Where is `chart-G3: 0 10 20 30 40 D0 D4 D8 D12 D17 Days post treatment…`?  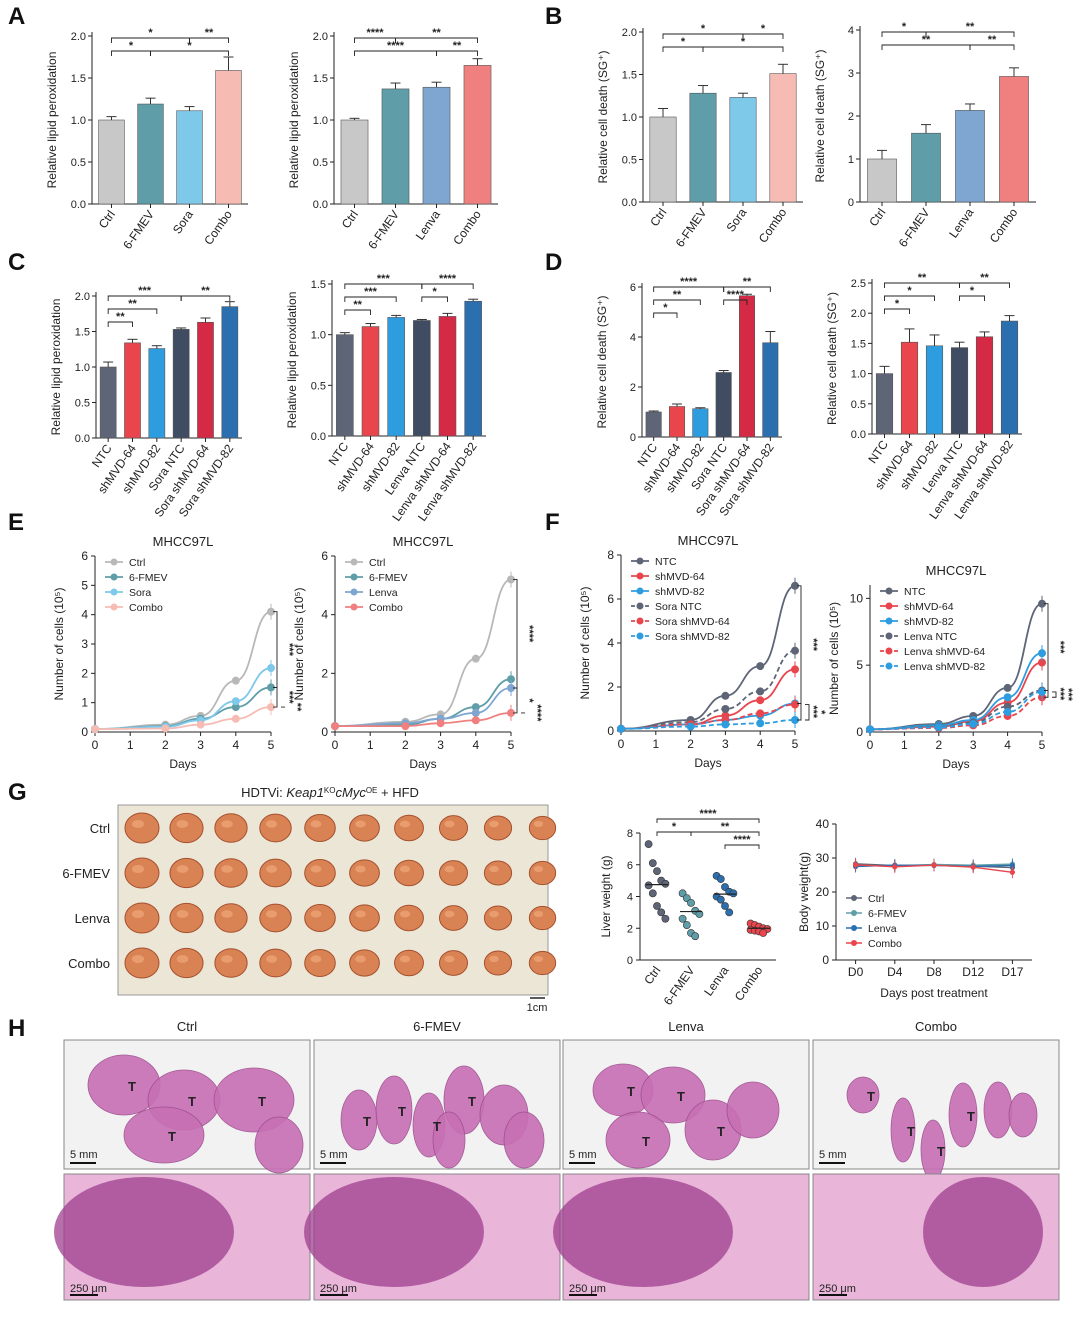 chart-G3: 0 10 20 30 40 D0 D4 D8 D12 D17 Days post treatment… is located at coordinates (914, 908).